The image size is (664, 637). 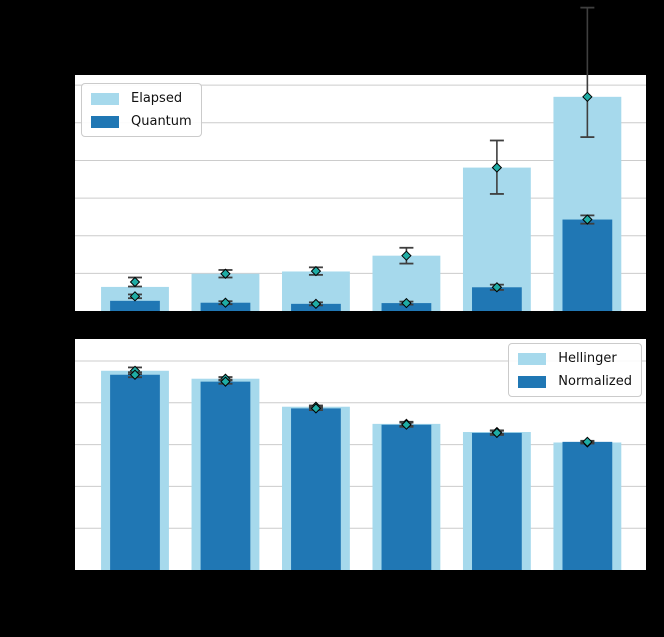 What do you see at coordinates (532, 381) in the screenshot?
I see `normalized-swatch` at bounding box center [532, 381].